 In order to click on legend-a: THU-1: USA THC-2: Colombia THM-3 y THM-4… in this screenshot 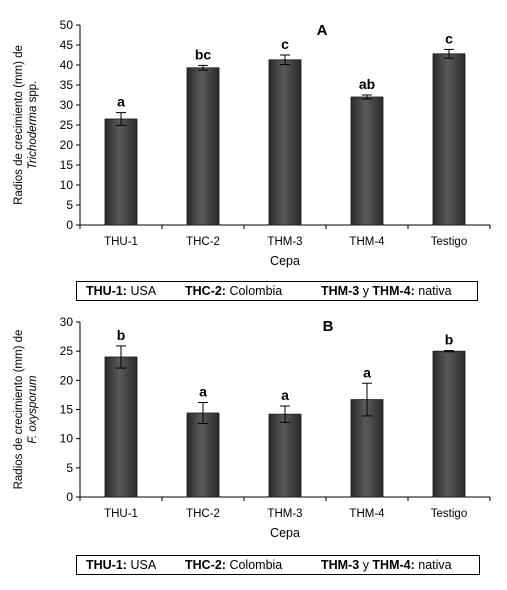, I will do `click(277, 291)`.